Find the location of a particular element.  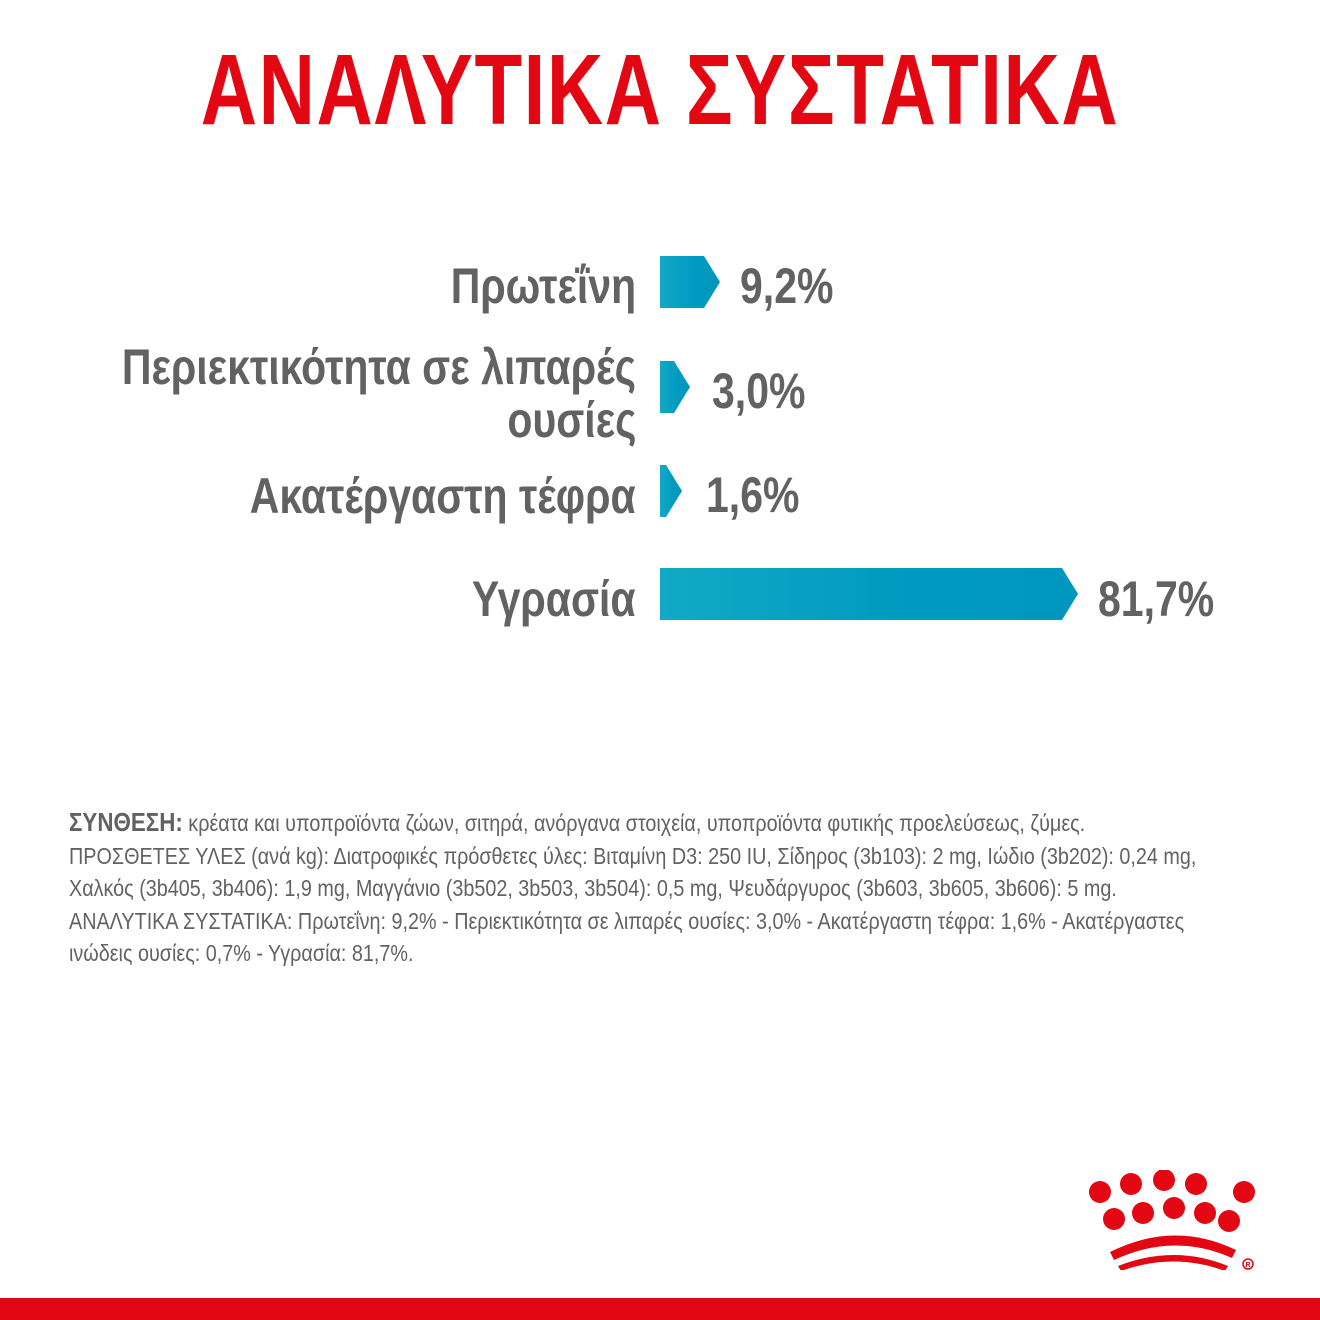

bar-label: Περιεκτικότητα σε λιπαρές is located at coordinates (378, 367).